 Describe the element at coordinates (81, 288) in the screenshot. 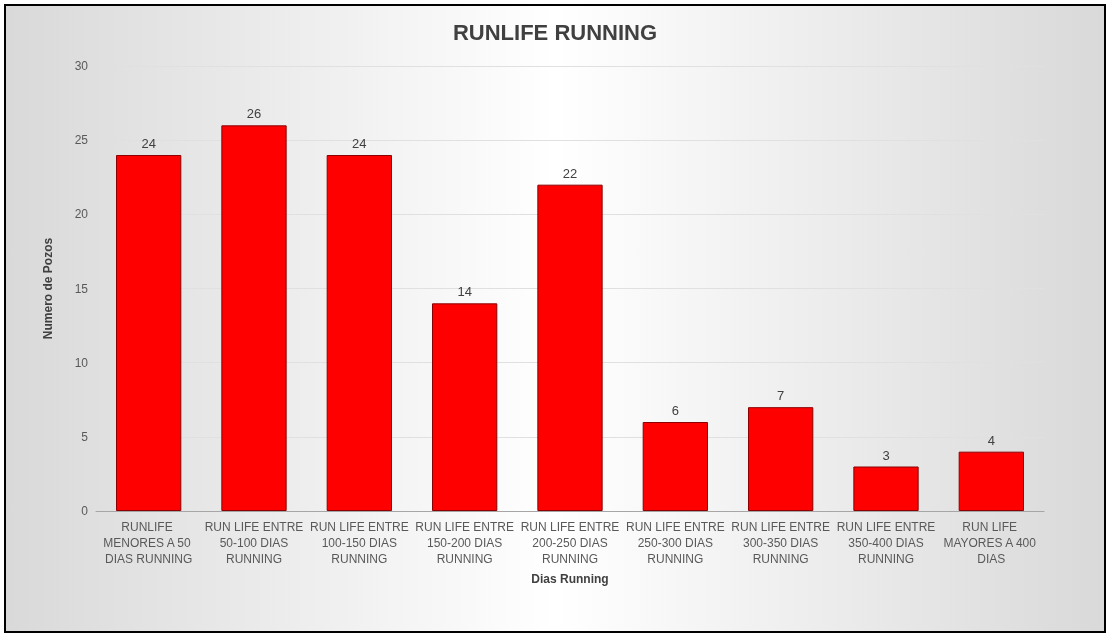

I see `y-tick-label: 15` at that location.